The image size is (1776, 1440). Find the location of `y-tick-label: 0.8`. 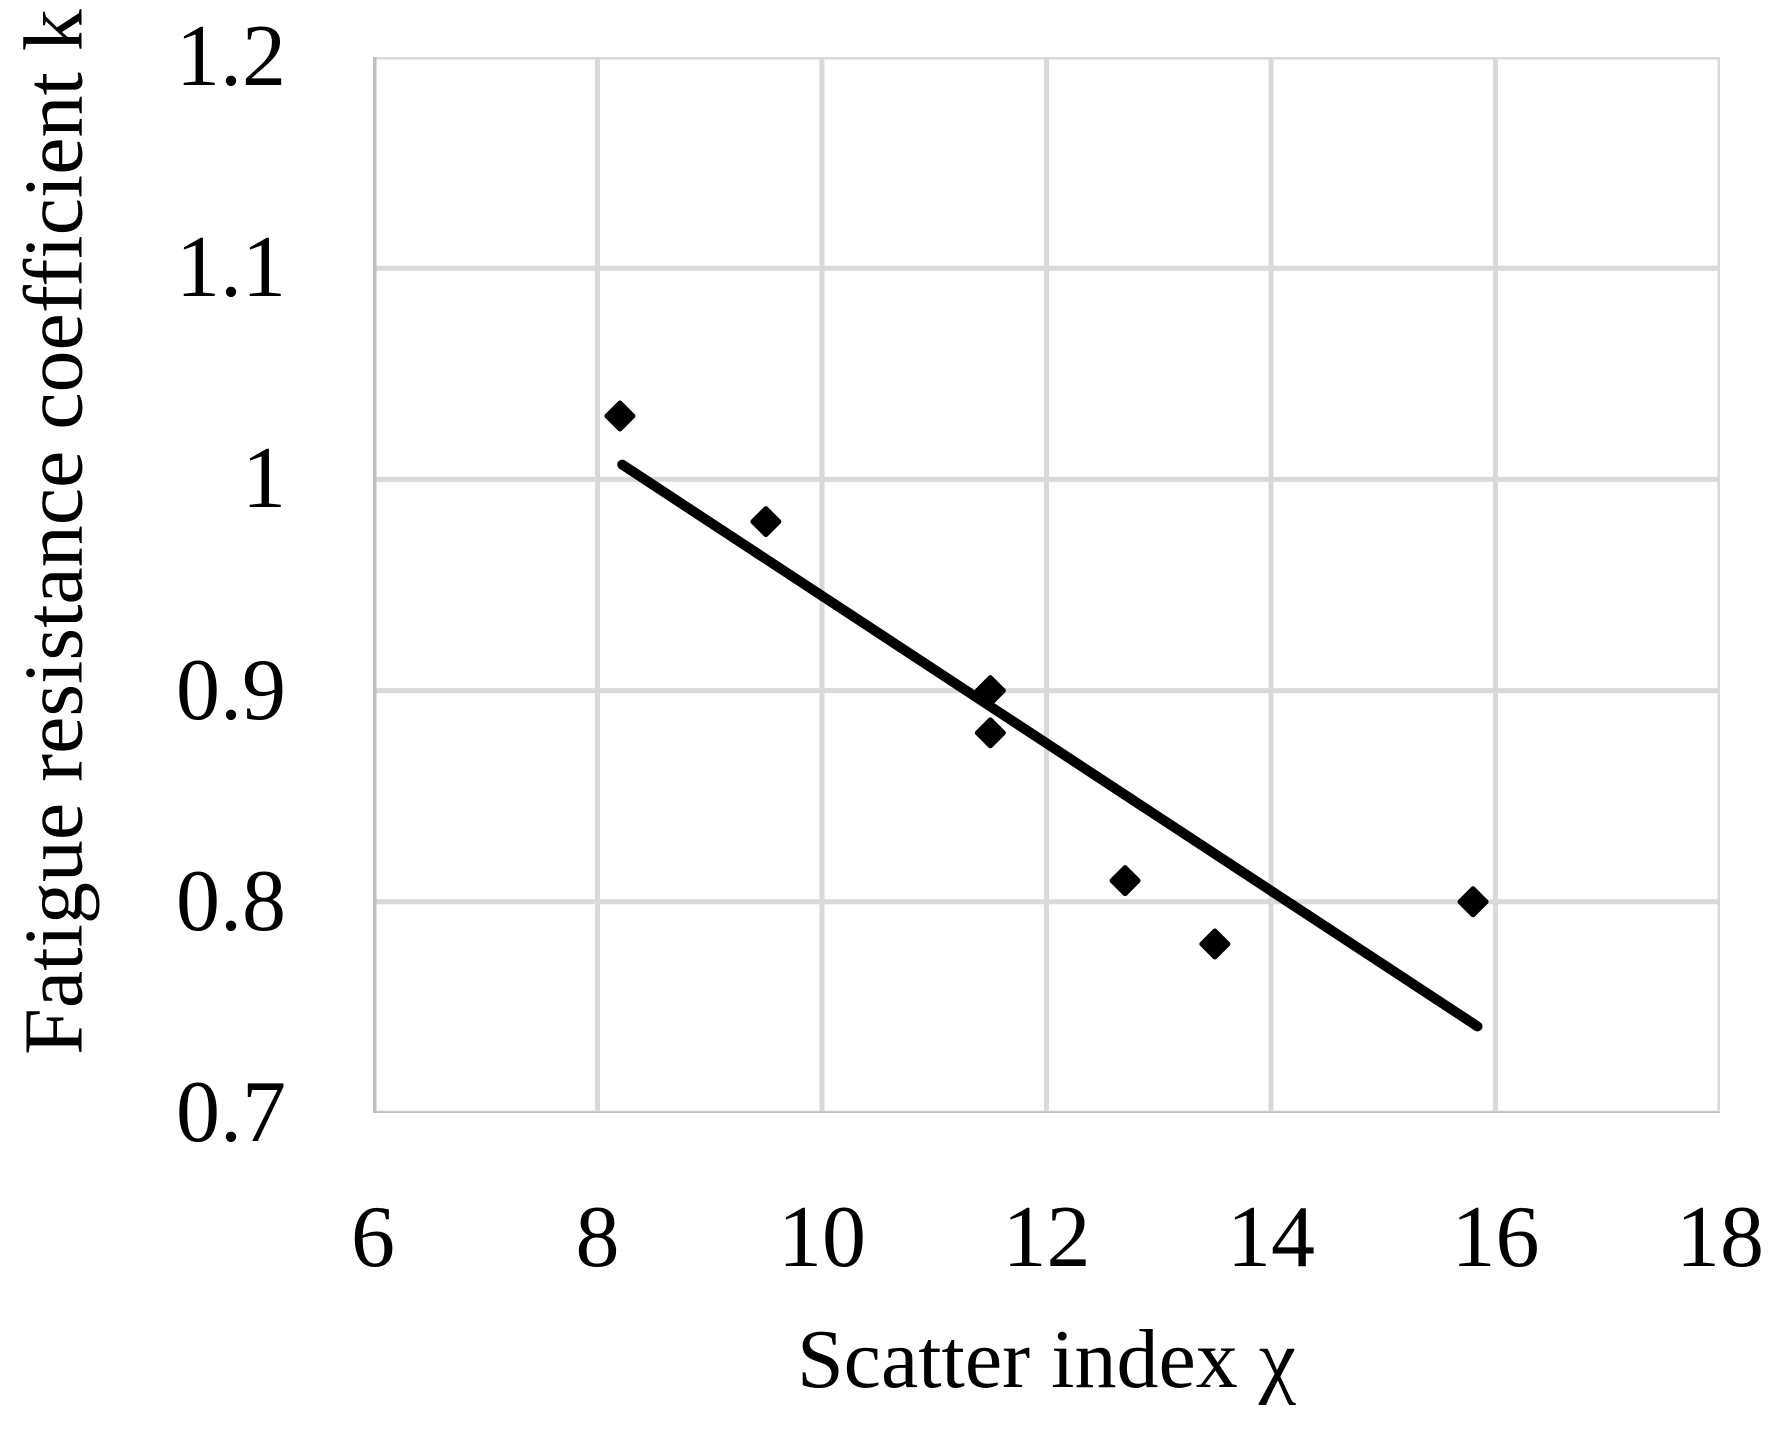

y-tick-label: 0.8 is located at coordinates (231, 901).